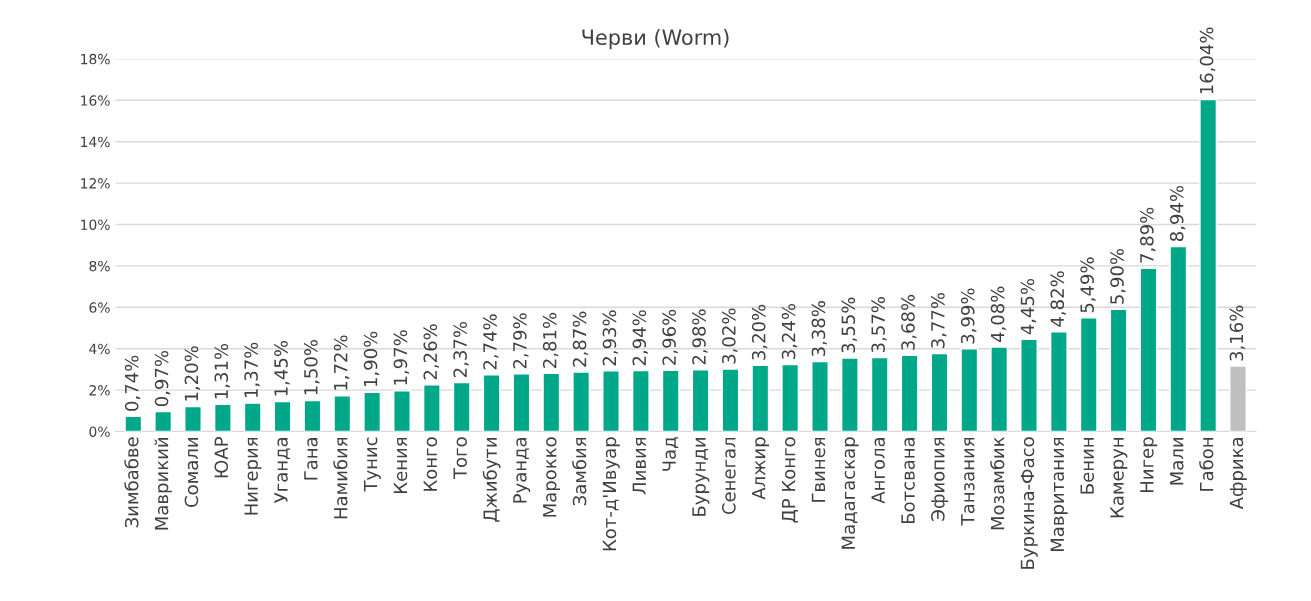 The height and width of the screenshot is (601, 1311). Describe the element at coordinates (997, 483) in the screenshot. I see `x-tick-label: Мозамбик` at that location.